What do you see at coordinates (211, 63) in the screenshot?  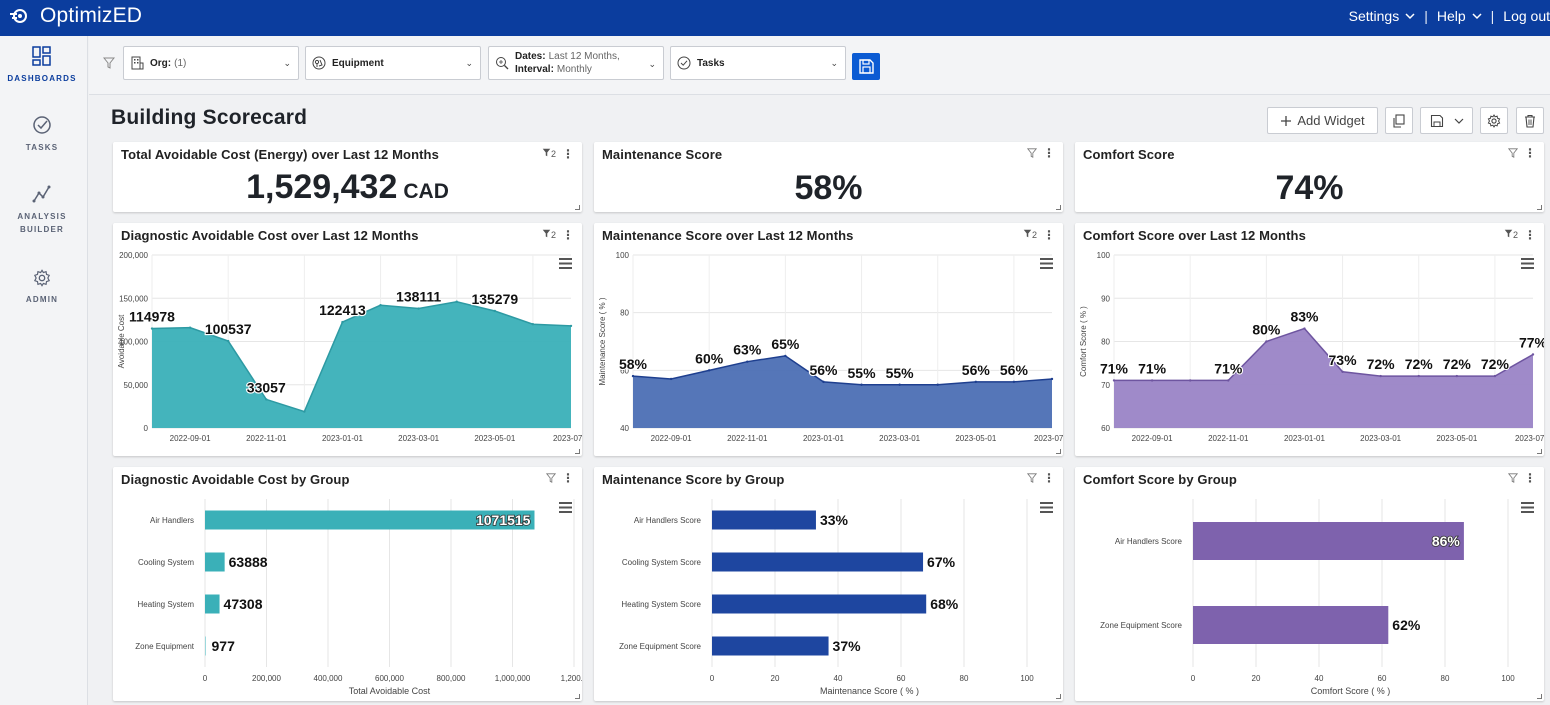 I see `org-filter: Org: (1) ⌄` at bounding box center [211, 63].